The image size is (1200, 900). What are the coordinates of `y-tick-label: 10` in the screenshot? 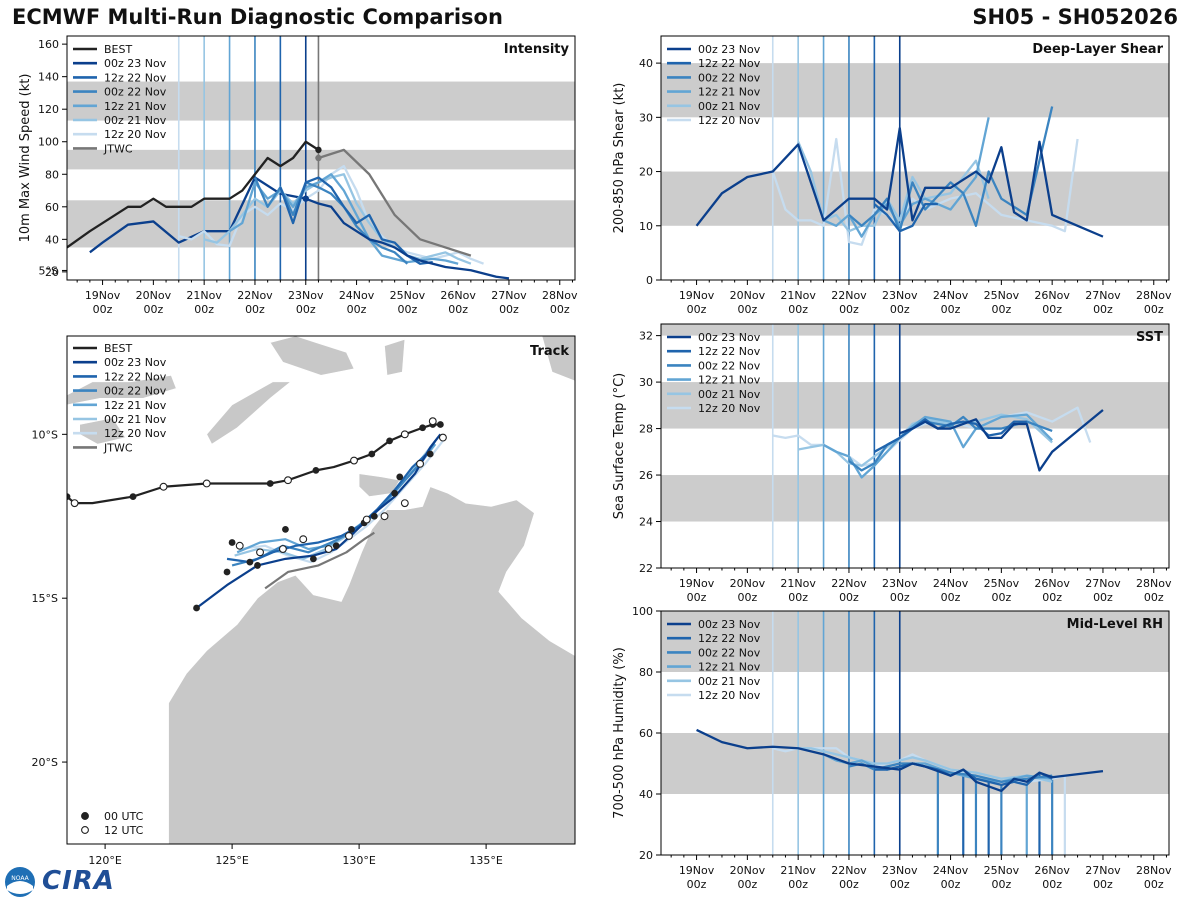 It's located at (646, 226).